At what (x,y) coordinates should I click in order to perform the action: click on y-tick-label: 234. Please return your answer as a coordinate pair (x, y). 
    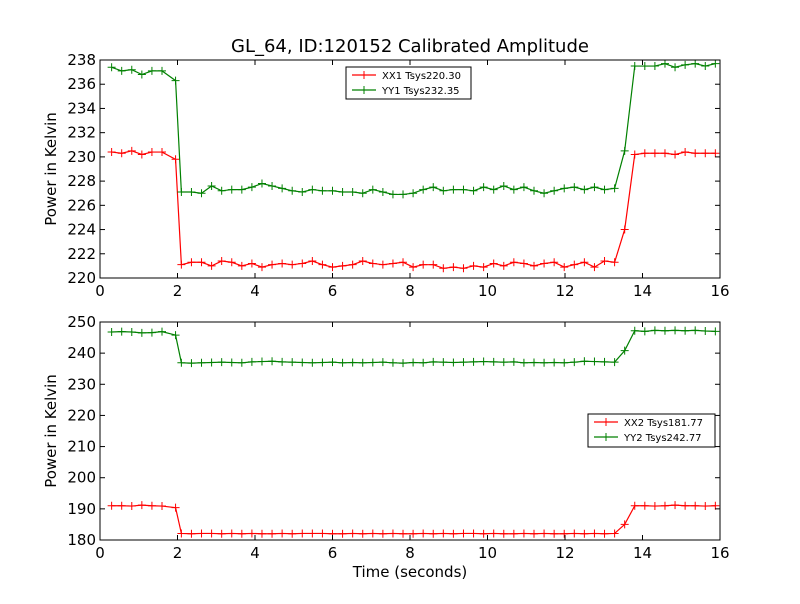
    Looking at the image, I should click on (81, 108).